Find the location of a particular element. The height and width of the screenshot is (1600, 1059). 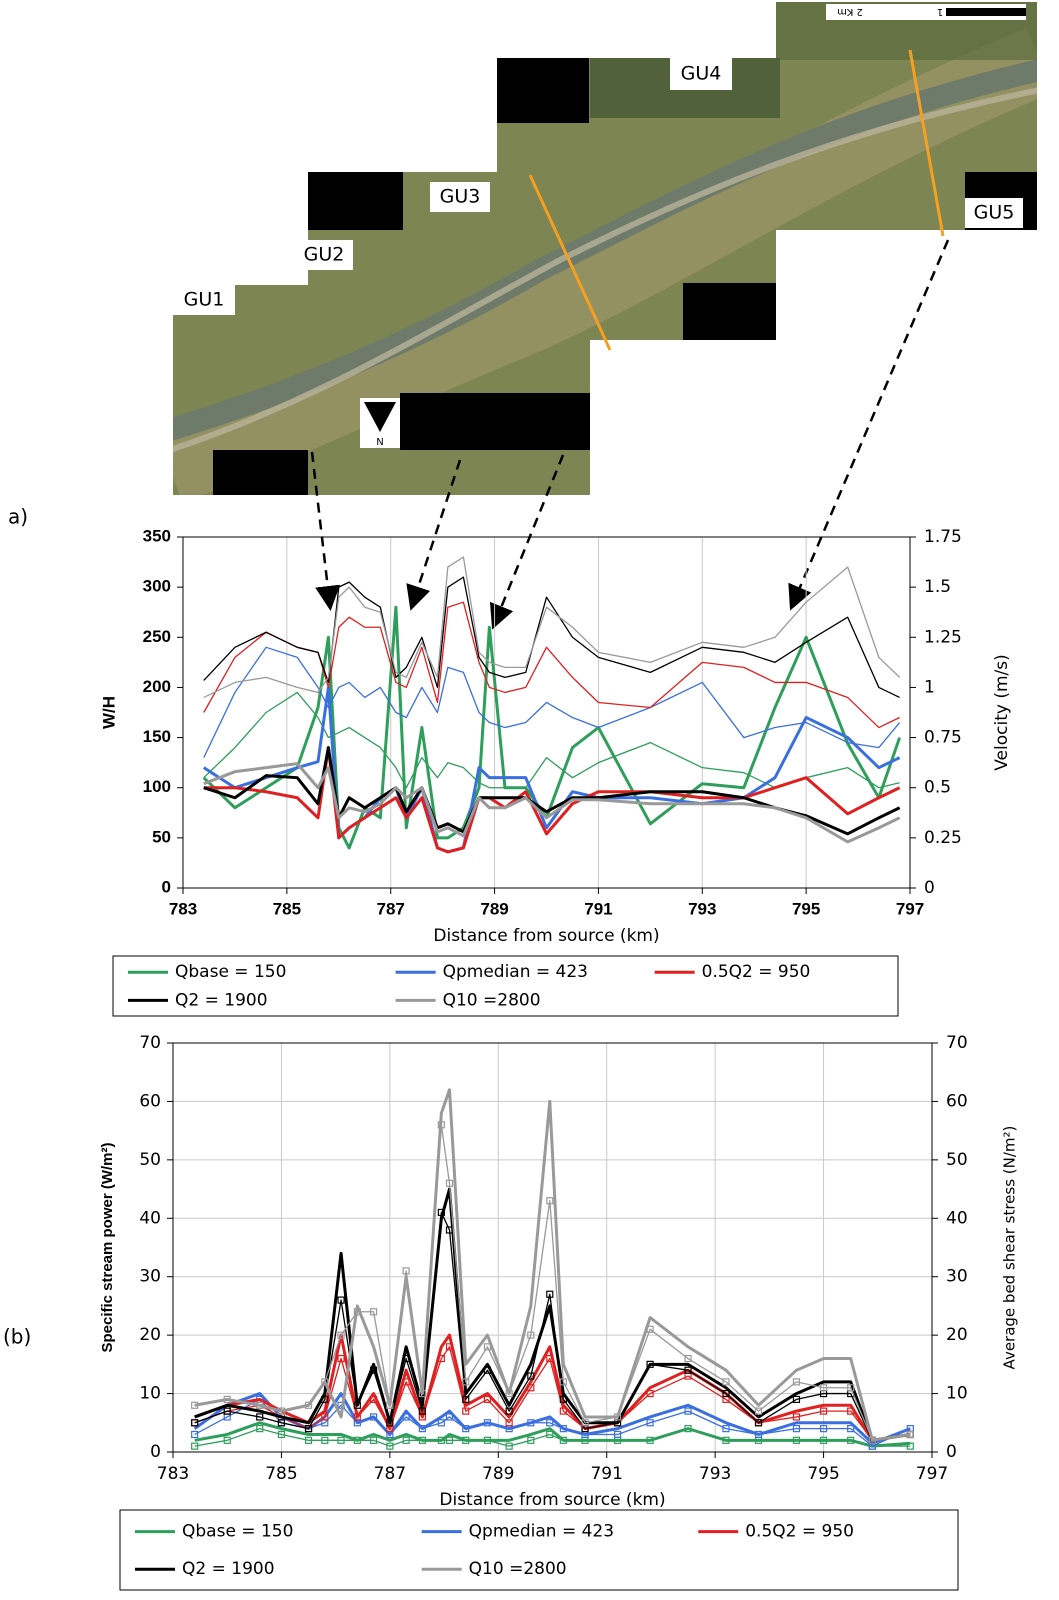

y2-tick-label: 10 is located at coordinates (957, 1394).